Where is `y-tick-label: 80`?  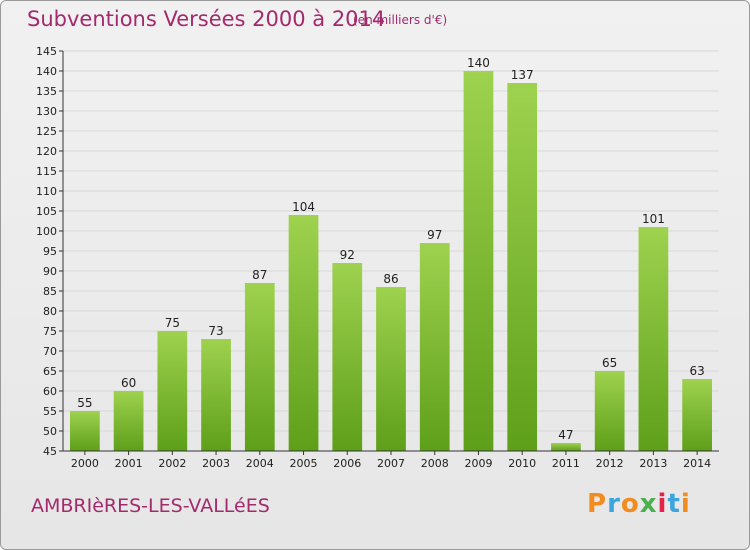 y-tick-label: 80 is located at coordinates (50, 311).